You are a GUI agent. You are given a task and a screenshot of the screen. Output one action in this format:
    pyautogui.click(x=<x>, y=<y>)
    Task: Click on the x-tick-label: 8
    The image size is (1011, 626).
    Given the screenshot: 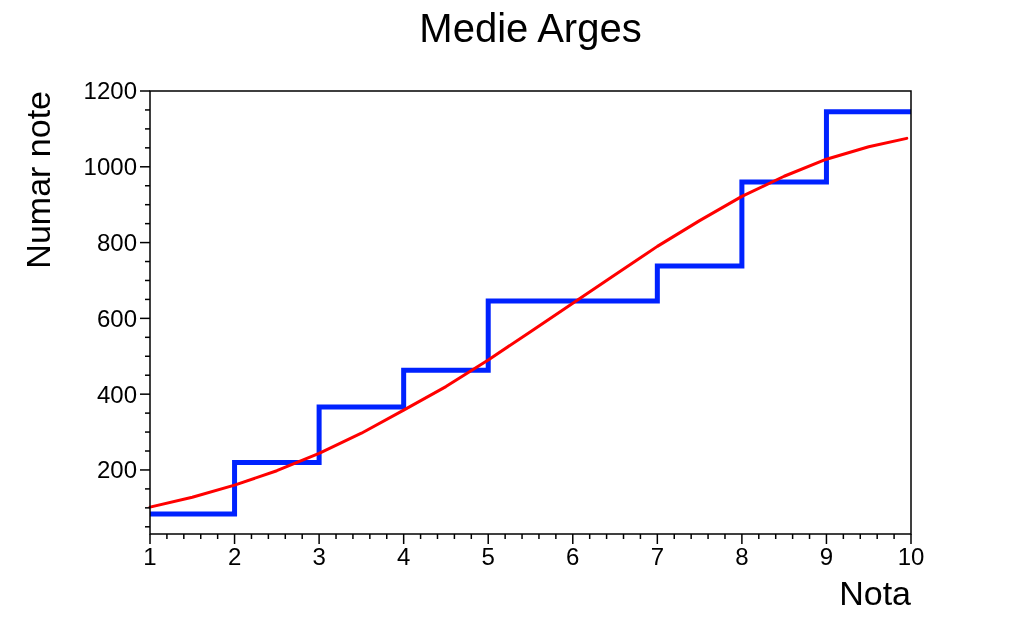 What is the action you would take?
    pyautogui.click(x=742, y=556)
    